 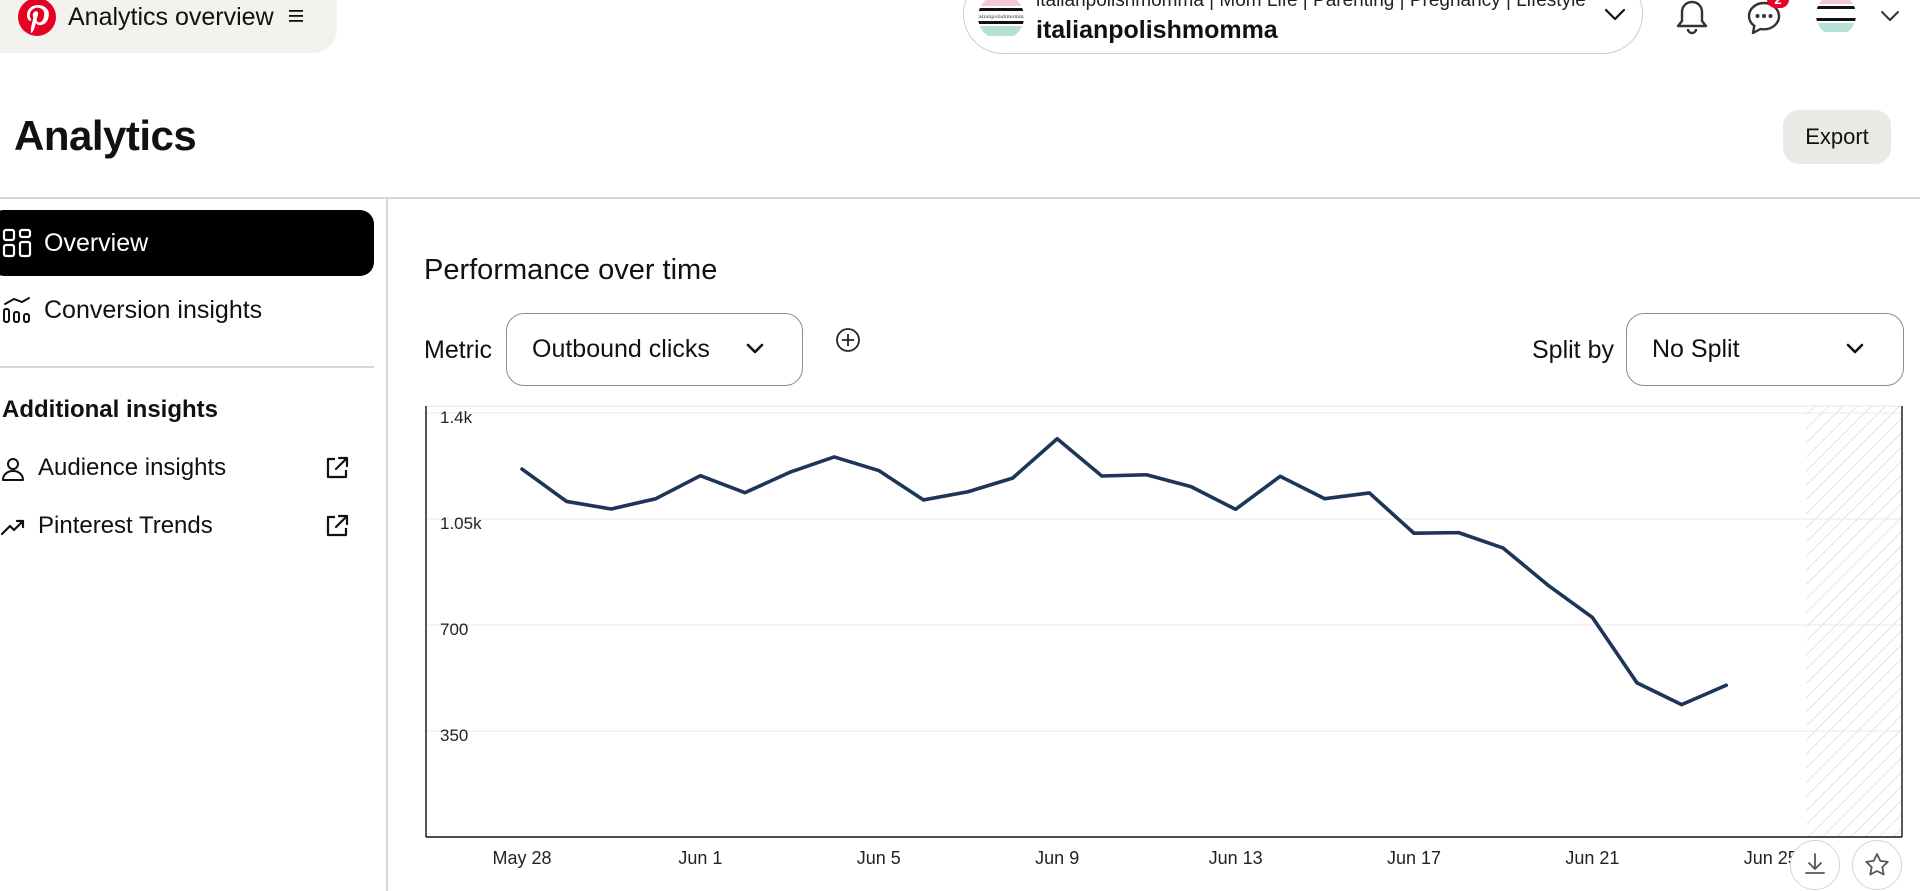 What do you see at coordinates (16, 310) in the screenshot?
I see `bar-trend-icon` at bounding box center [16, 310].